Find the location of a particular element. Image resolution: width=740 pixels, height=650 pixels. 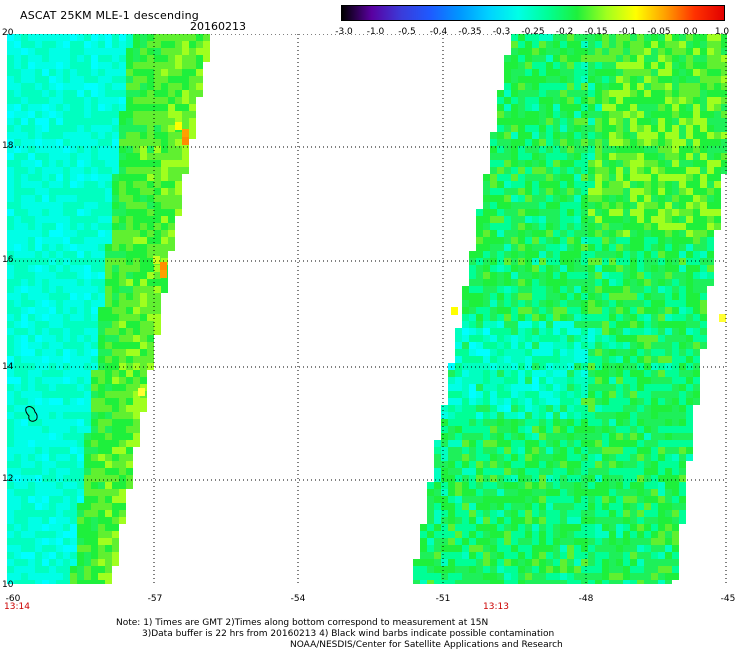

lon-label-48: -48 is located at coordinates (586, 599).